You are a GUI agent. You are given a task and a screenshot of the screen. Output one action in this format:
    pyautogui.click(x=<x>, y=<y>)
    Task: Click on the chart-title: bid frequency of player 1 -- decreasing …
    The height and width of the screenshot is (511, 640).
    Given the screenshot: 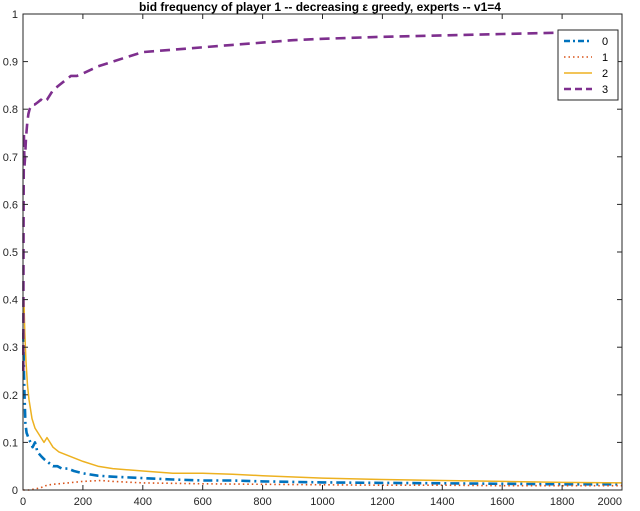 What is the action you would take?
    pyautogui.click(x=320, y=7)
    